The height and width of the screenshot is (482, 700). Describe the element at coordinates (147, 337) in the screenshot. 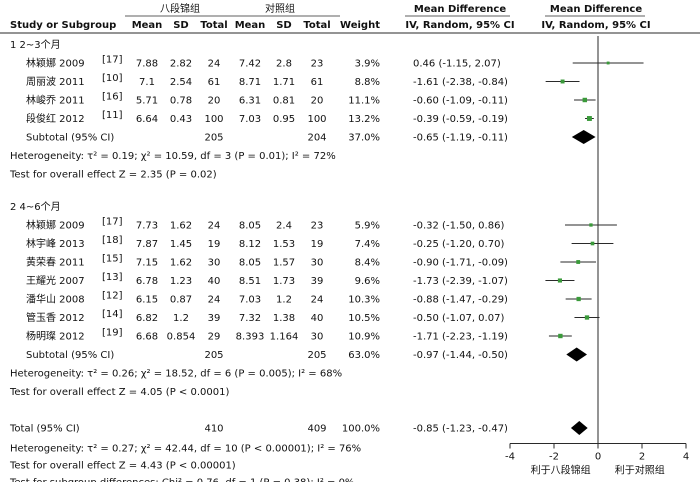

I see `mean-1: 6.68` at that location.